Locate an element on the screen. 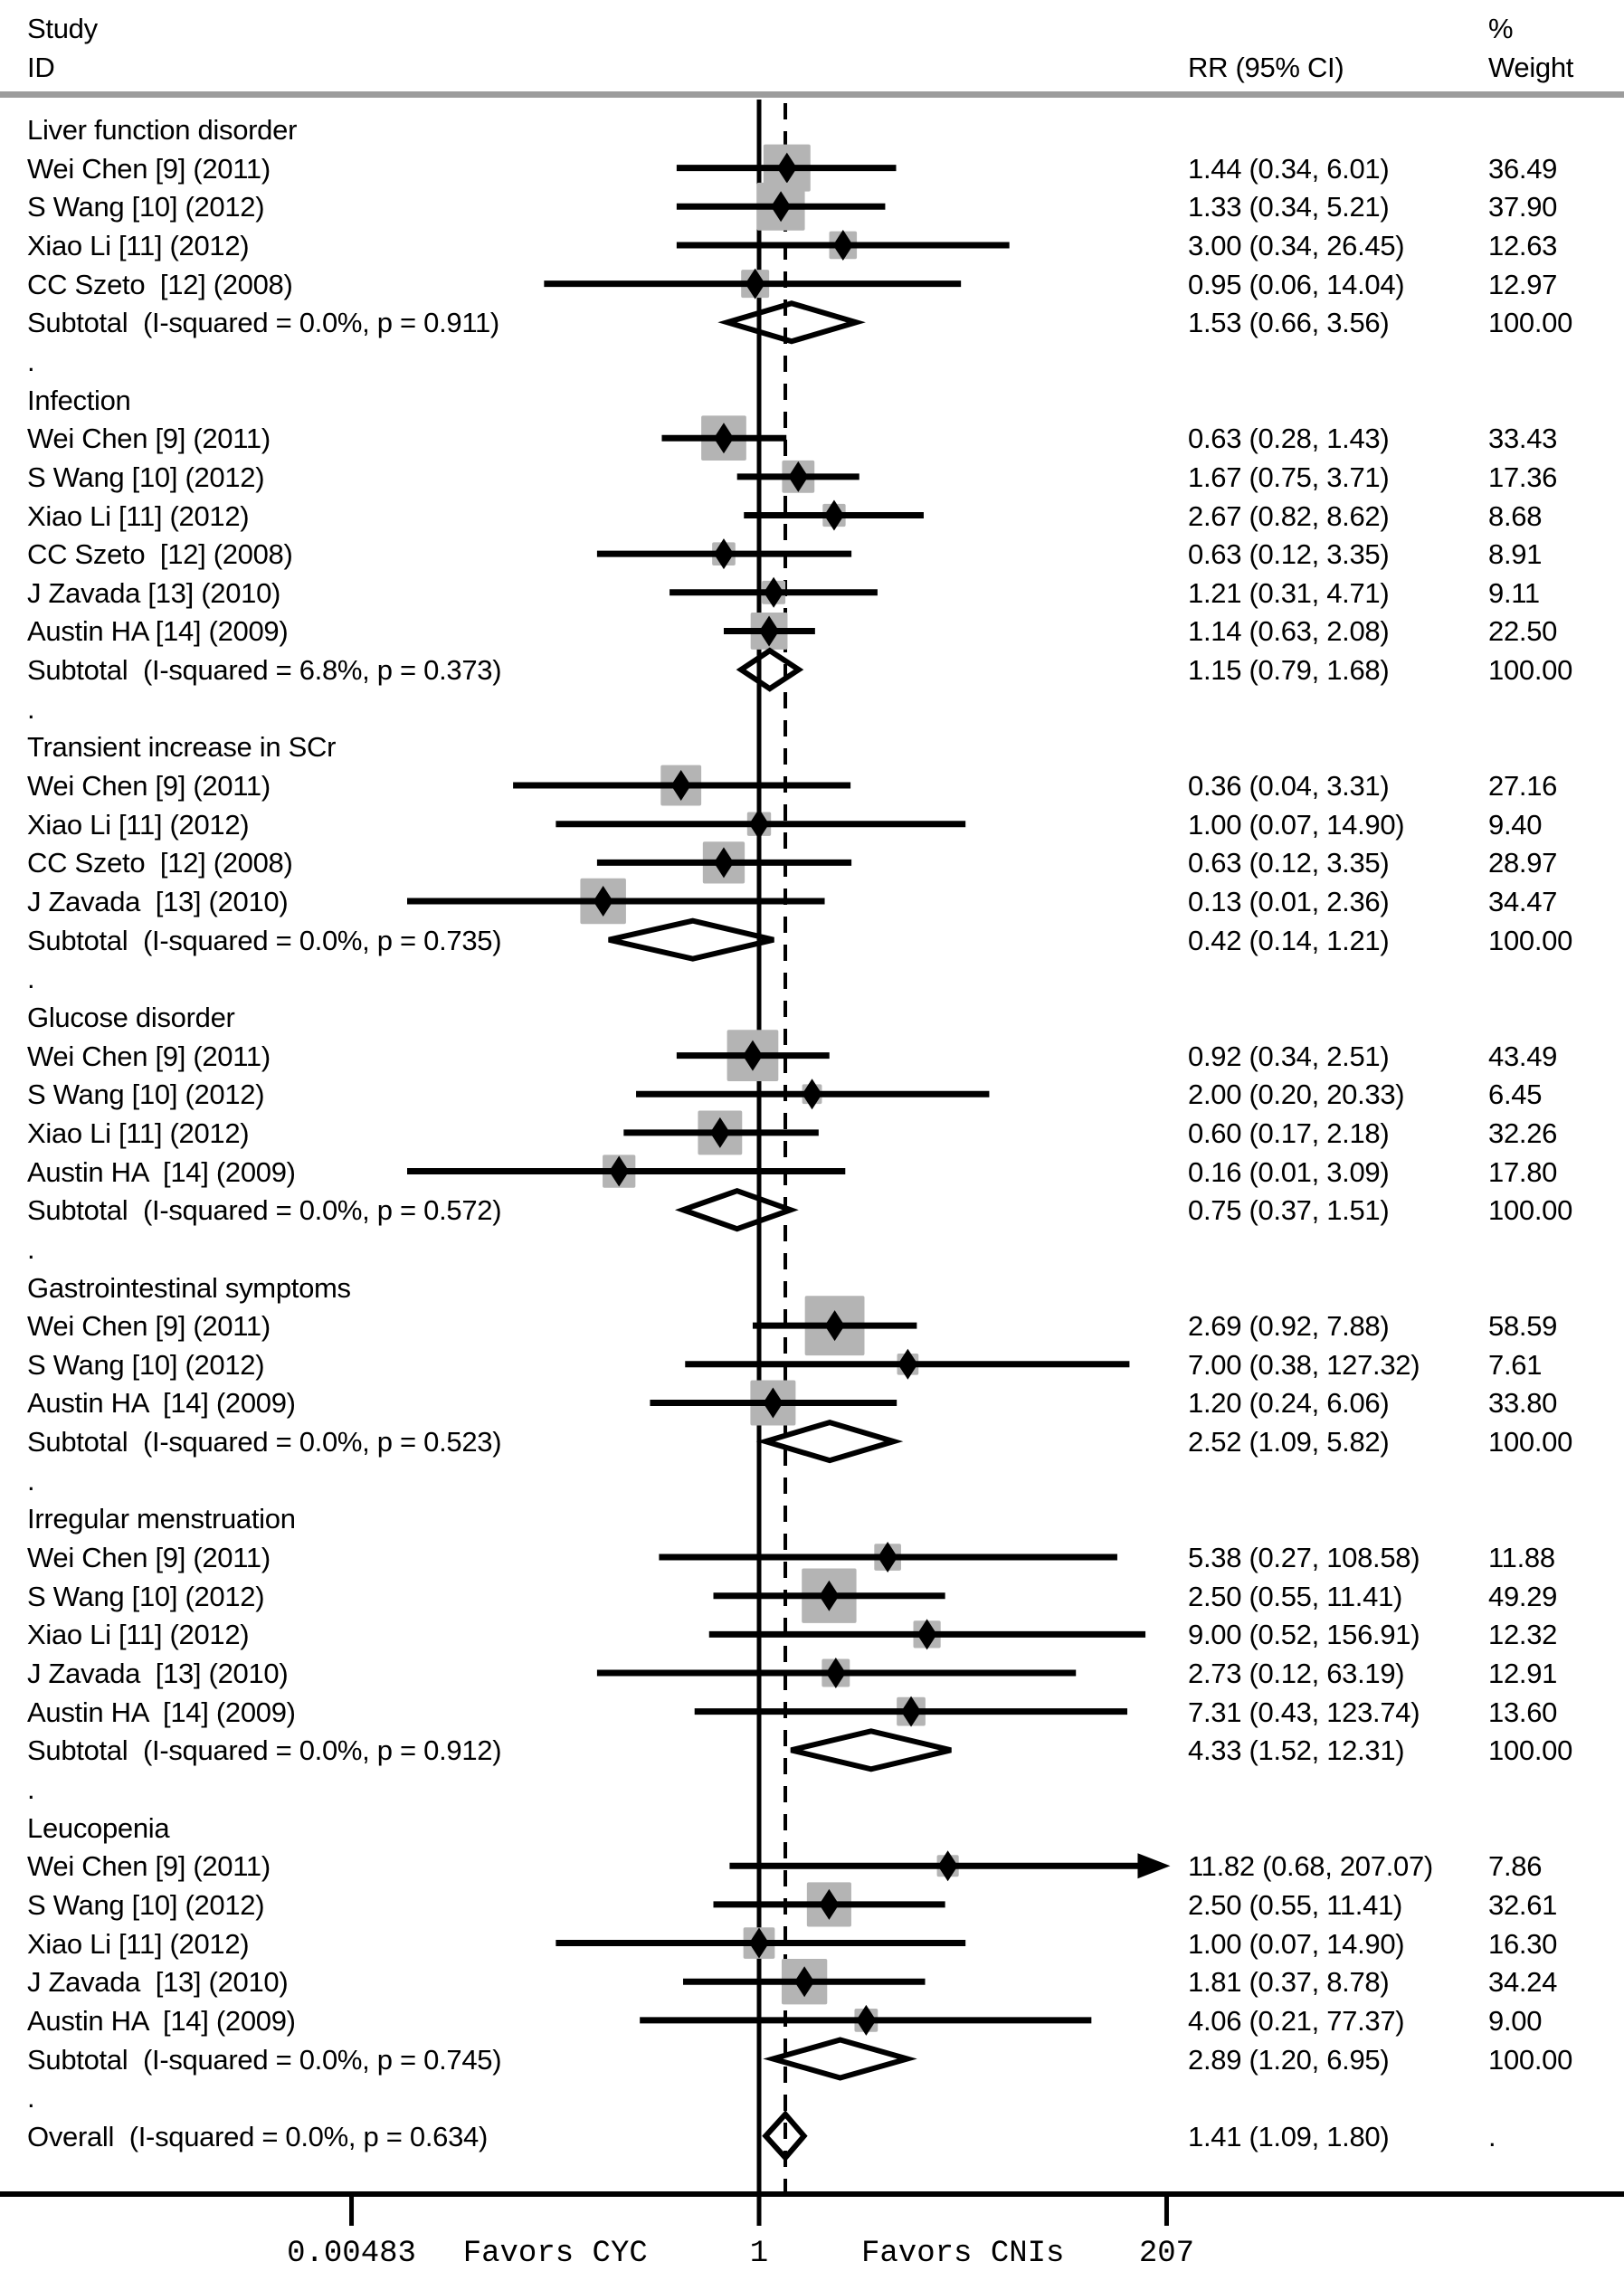 This screenshot has width=1624, height=2290. weight-value: 9.00 is located at coordinates (1515, 2020).